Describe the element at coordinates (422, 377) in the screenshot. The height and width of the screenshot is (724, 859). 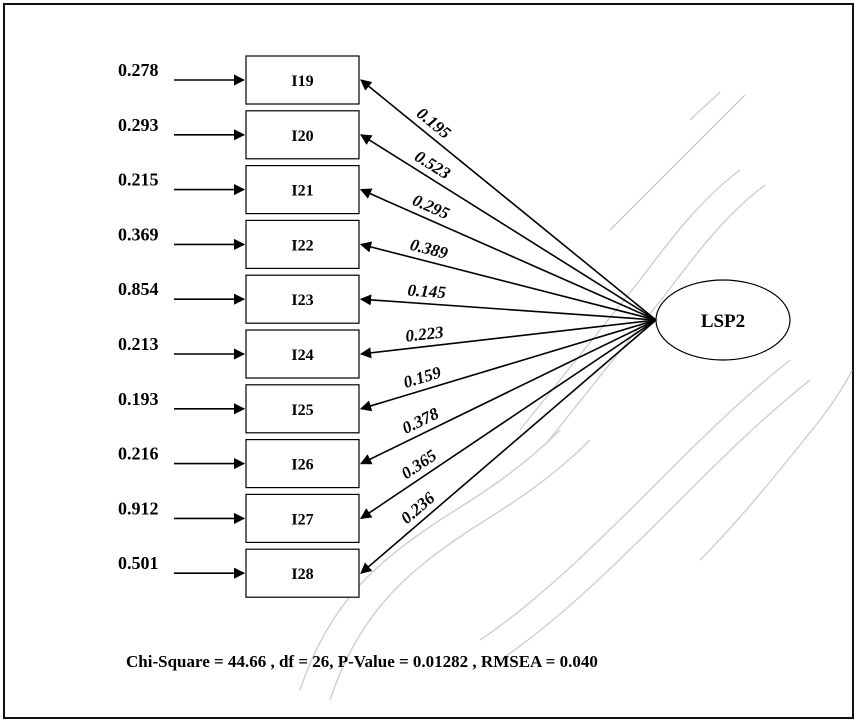
I see `loading-label: 0.159` at that location.